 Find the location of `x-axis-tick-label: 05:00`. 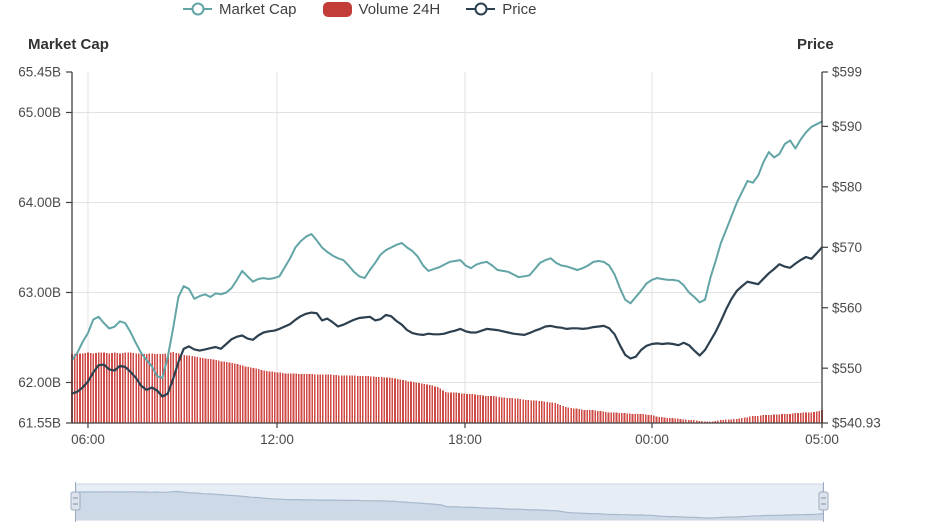

x-axis-tick-label: 05:00 is located at coordinates (822, 439).